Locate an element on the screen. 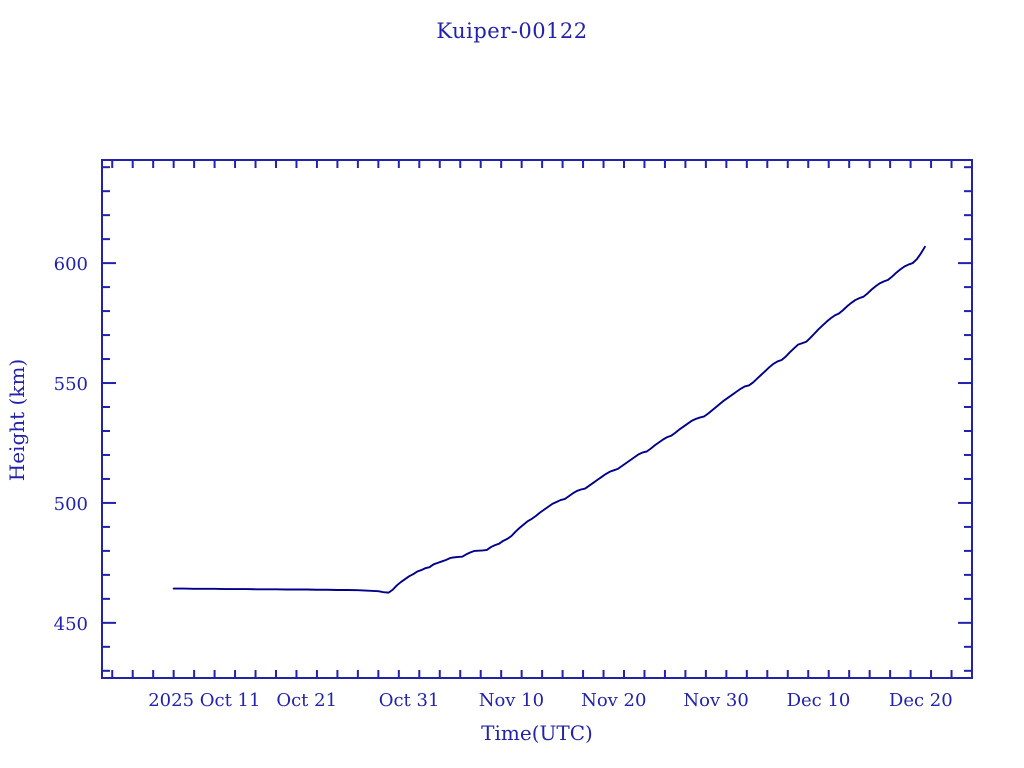  y-axis-title: Height (km) is located at coordinates (17, 420).